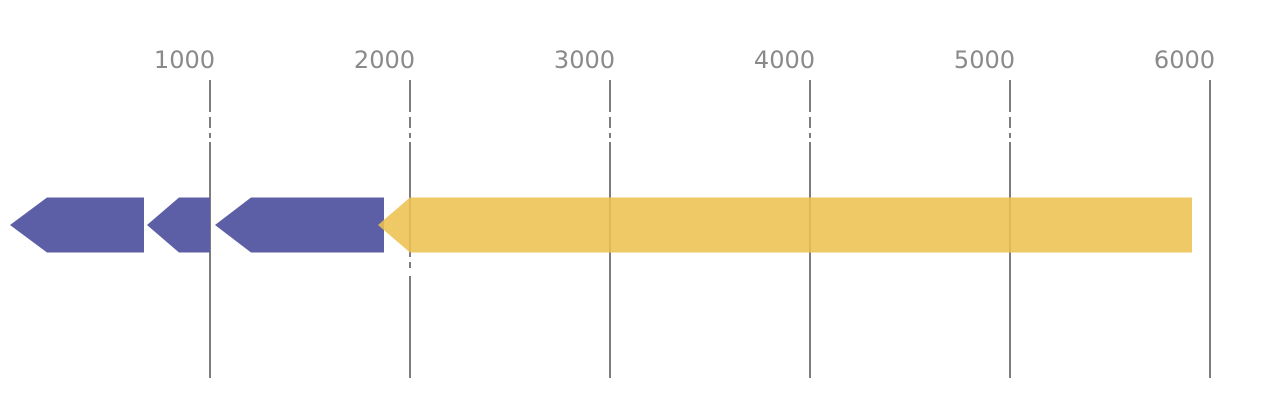 The image size is (1279, 400). I want to click on axis-tick-label-6000: 6000, so click(1184, 60).